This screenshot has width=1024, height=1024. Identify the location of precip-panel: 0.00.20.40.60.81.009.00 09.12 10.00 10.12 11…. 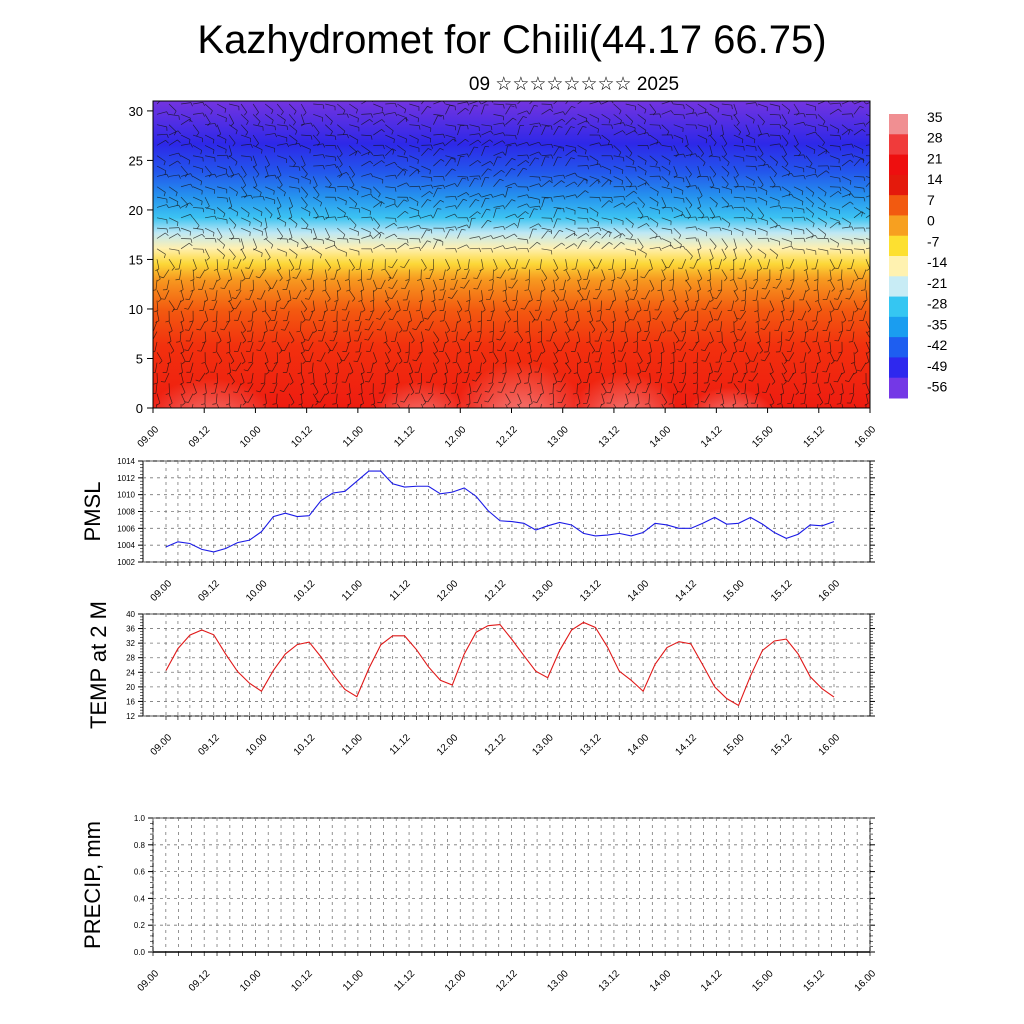
(479, 904).